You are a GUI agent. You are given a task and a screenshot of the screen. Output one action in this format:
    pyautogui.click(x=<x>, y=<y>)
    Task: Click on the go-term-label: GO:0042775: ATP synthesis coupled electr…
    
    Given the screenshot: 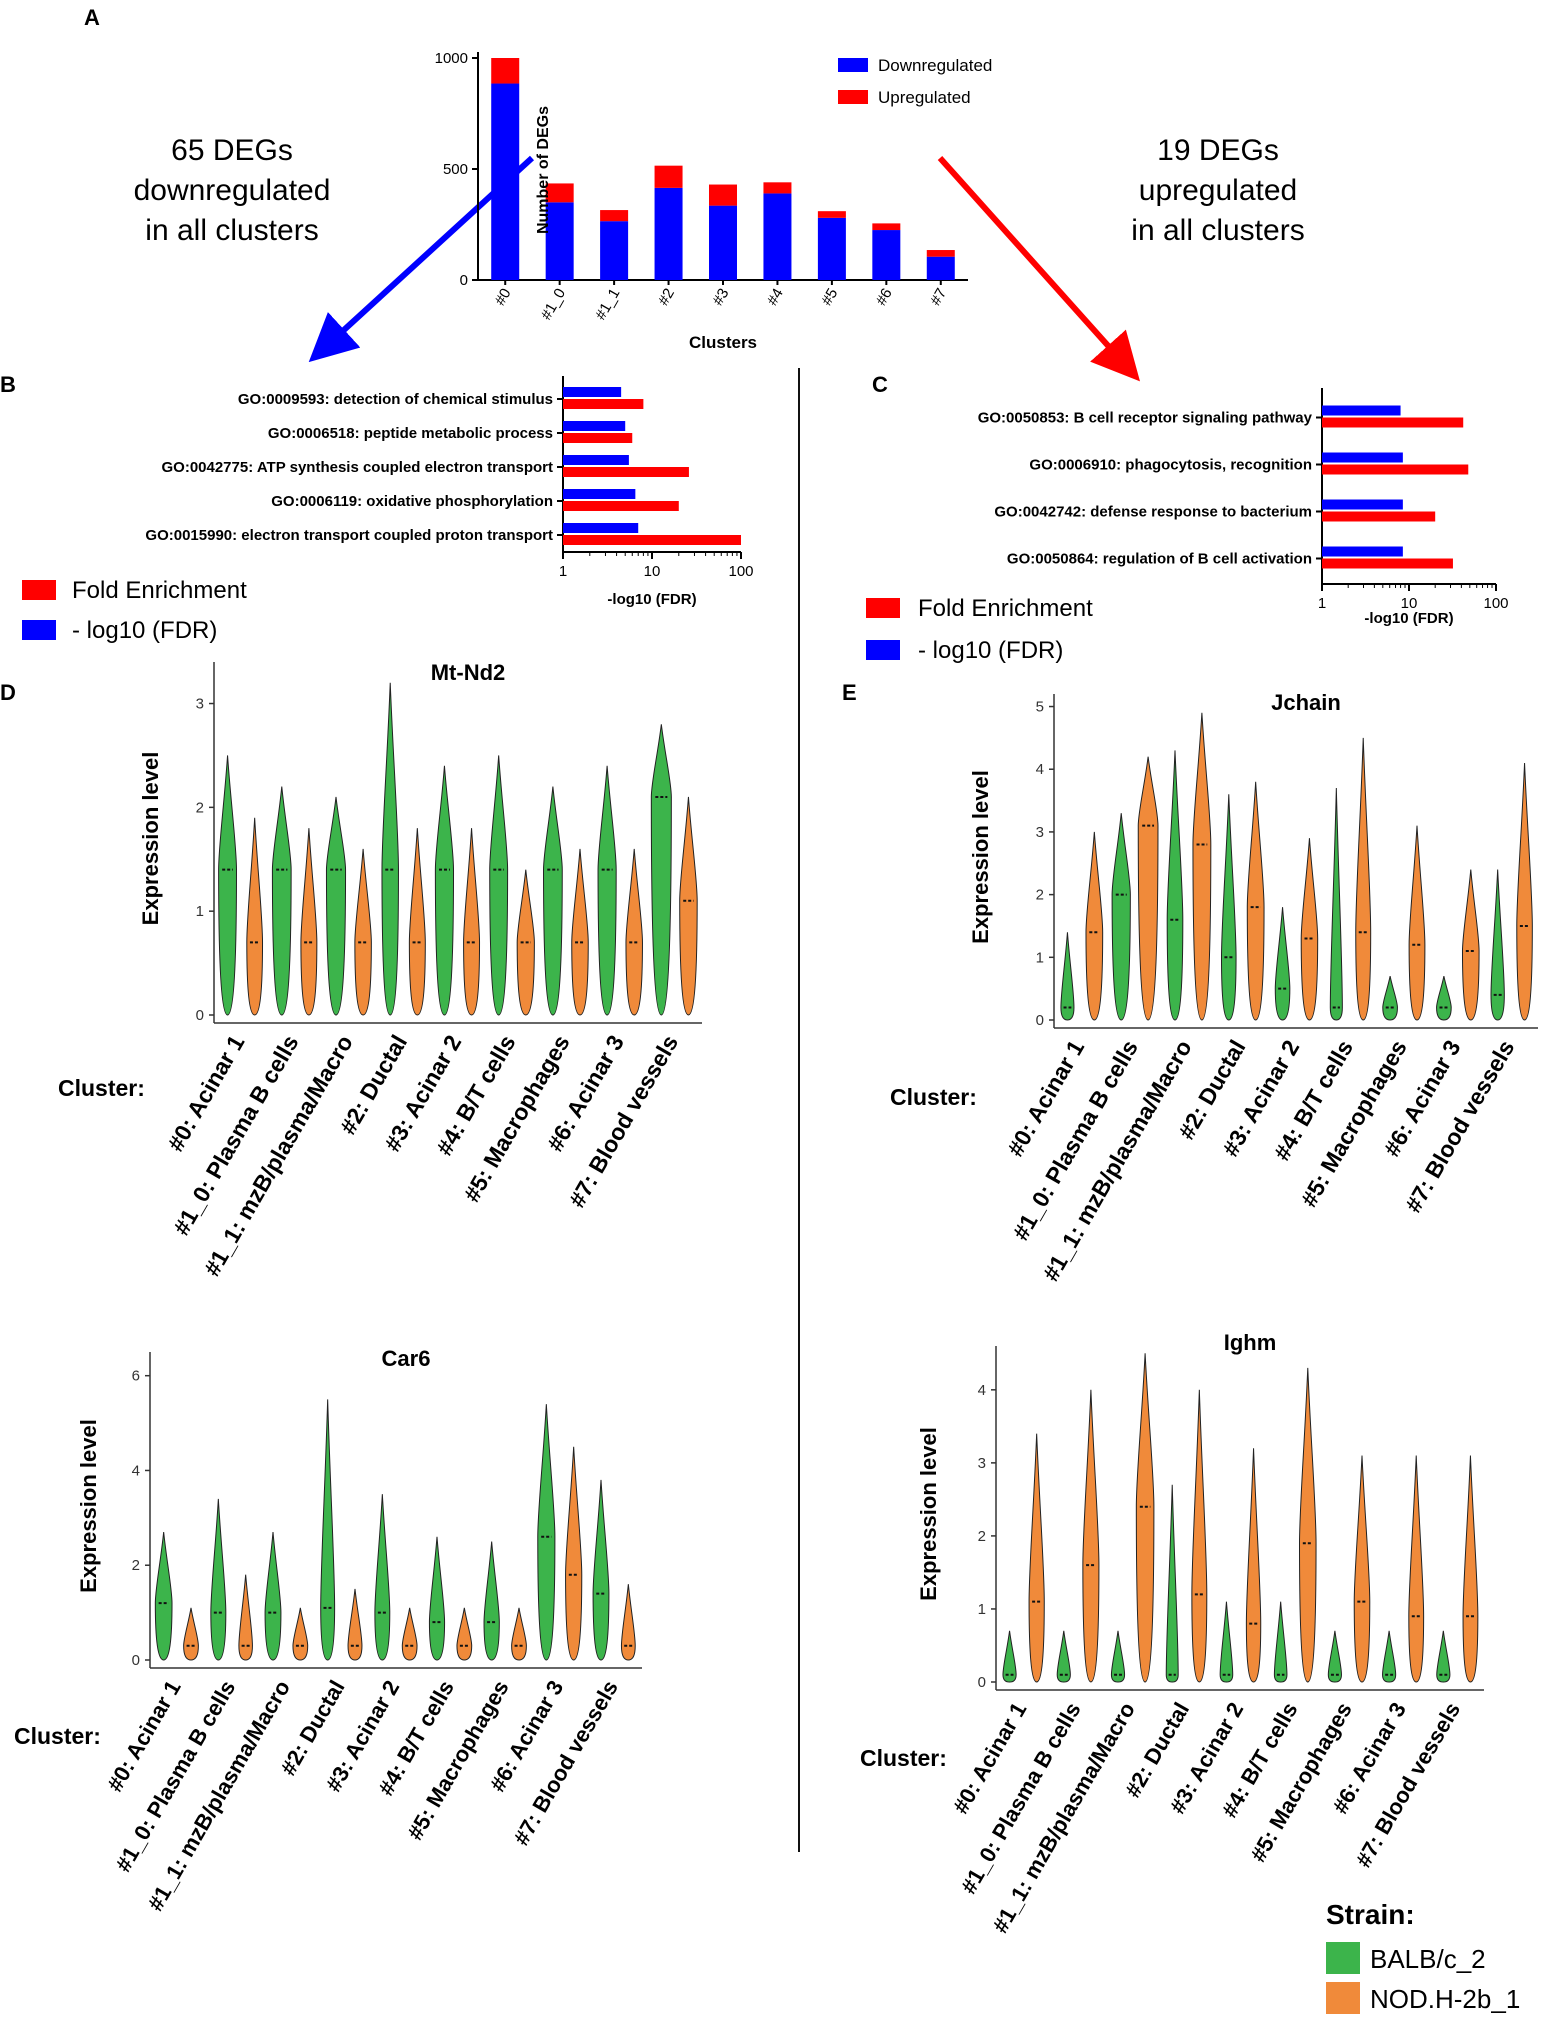 What is the action you would take?
    pyautogui.click(x=357, y=467)
    